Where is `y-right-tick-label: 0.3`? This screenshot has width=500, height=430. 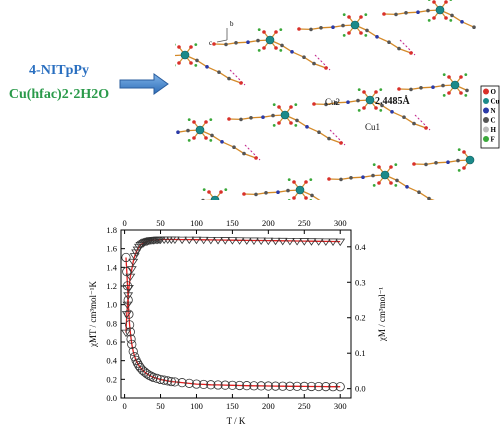
y-right-tick-label: 0.3 is located at coordinates (360, 282).